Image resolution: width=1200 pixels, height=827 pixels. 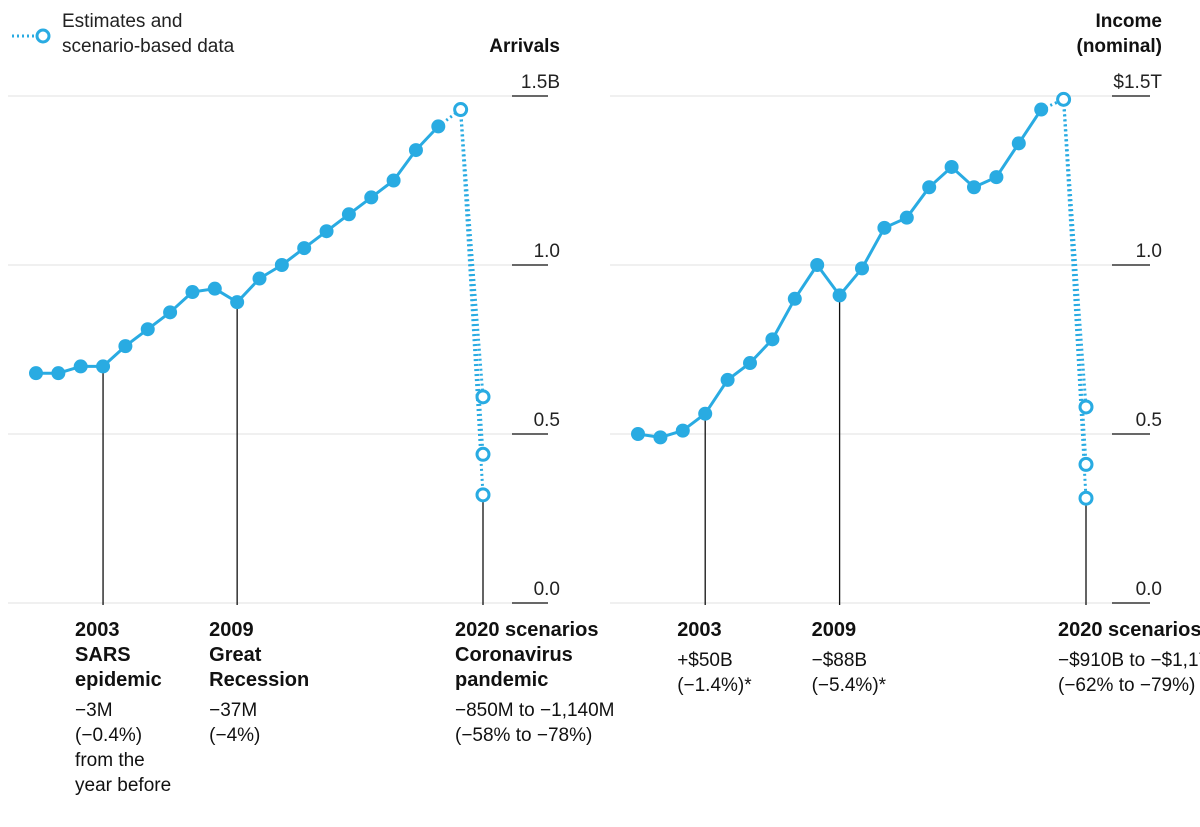 I want to click on arrivals-annotation-value: −850M to −1,140M, so click(x=535, y=710).